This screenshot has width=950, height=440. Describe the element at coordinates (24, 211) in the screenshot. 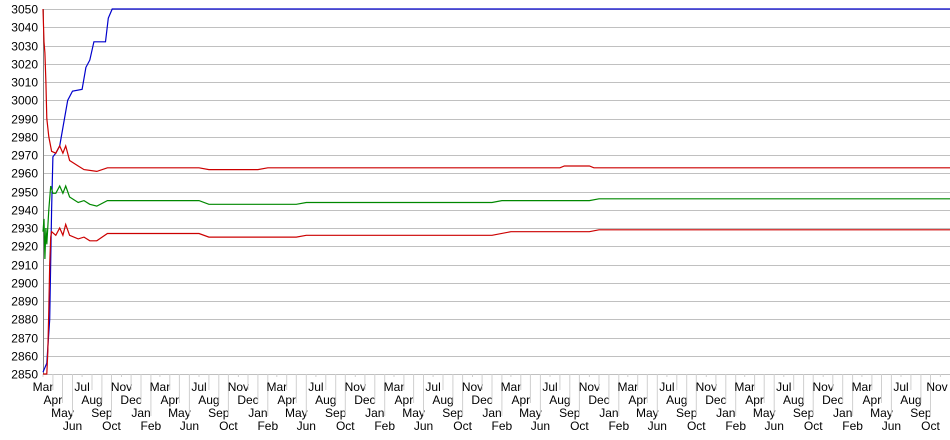

I see `y-tick-label: 2940` at that location.